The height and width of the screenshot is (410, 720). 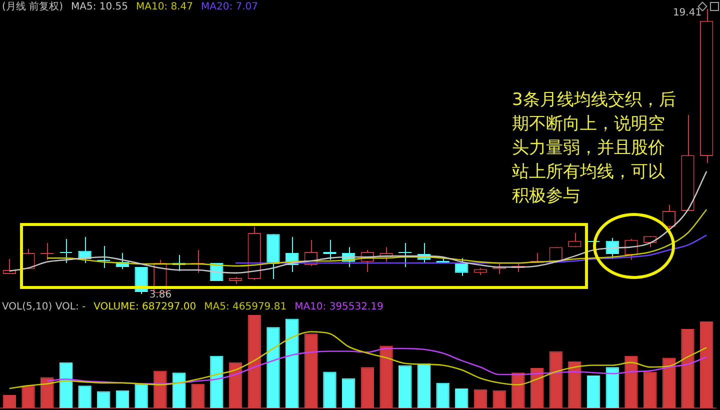 I want to click on annotation: 19.41, so click(x=687, y=13).